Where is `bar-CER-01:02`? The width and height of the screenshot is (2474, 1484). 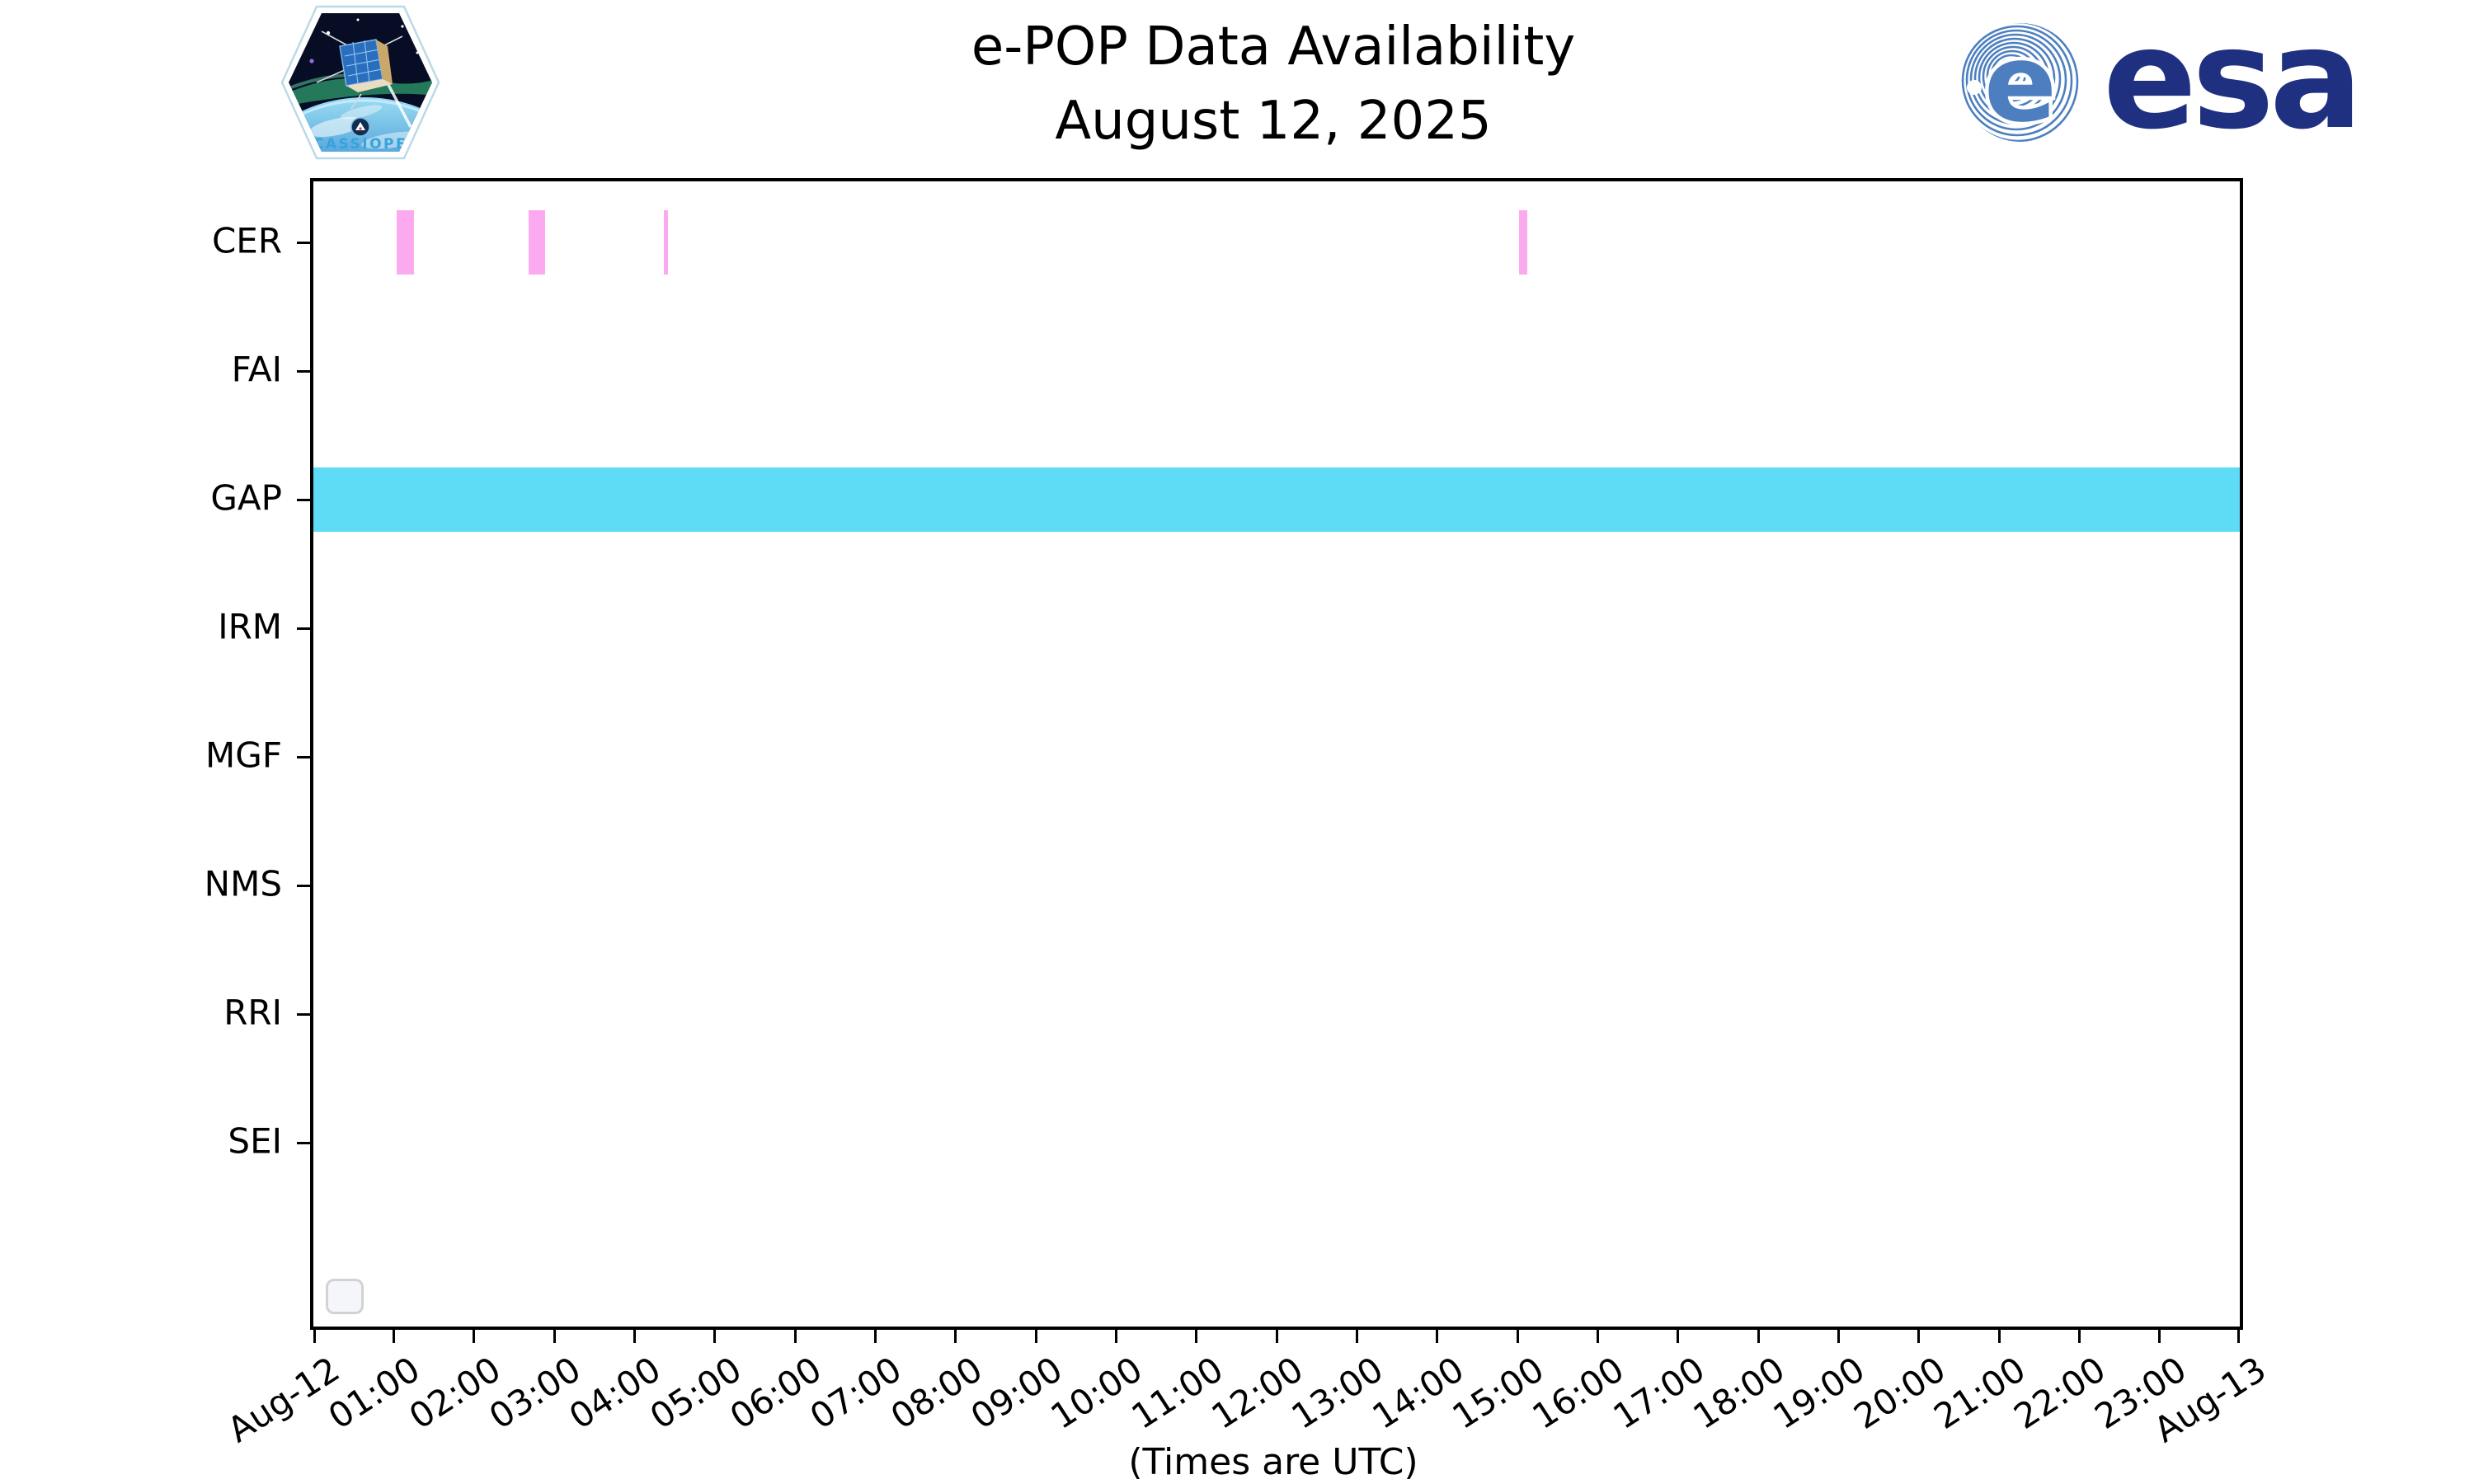
bar-CER-01:02 is located at coordinates (405, 242).